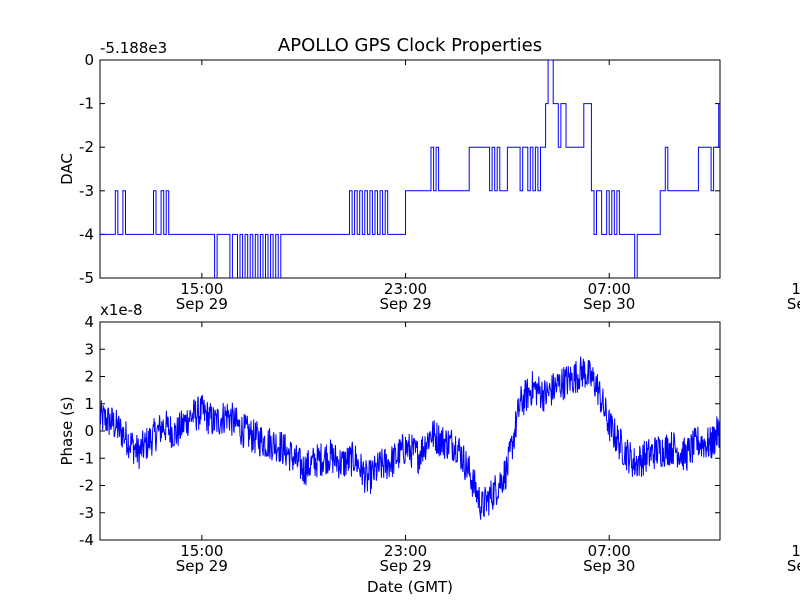  Describe the element at coordinates (89, 377) in the screenshot. I see `phase-y-tick-label: 2` at that location.